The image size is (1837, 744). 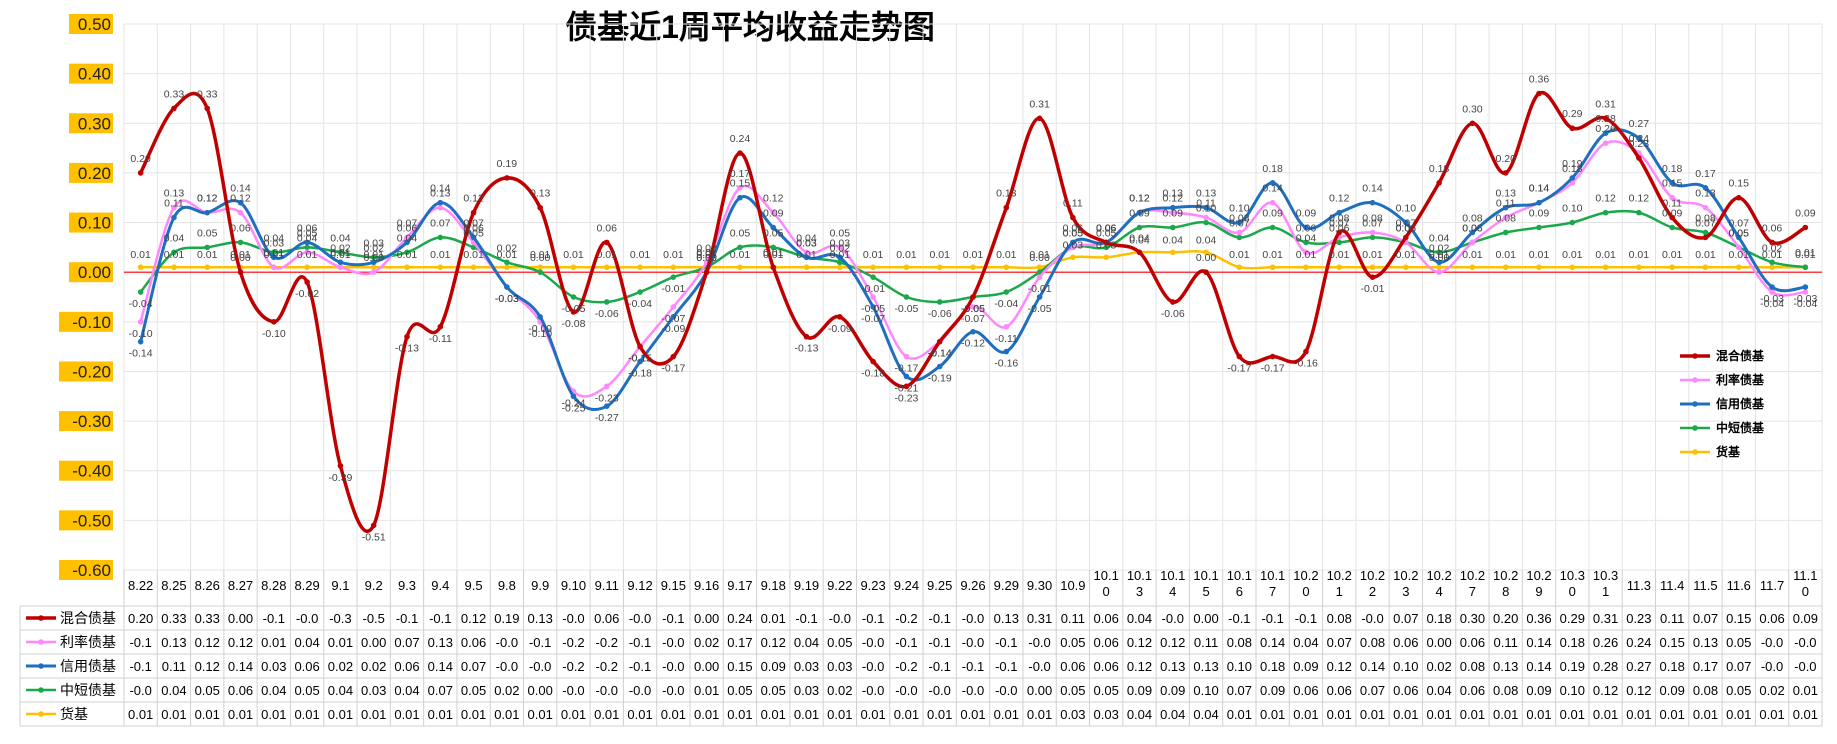 I want to click on x-tick-line: 0, so click(x=1572, y=591).